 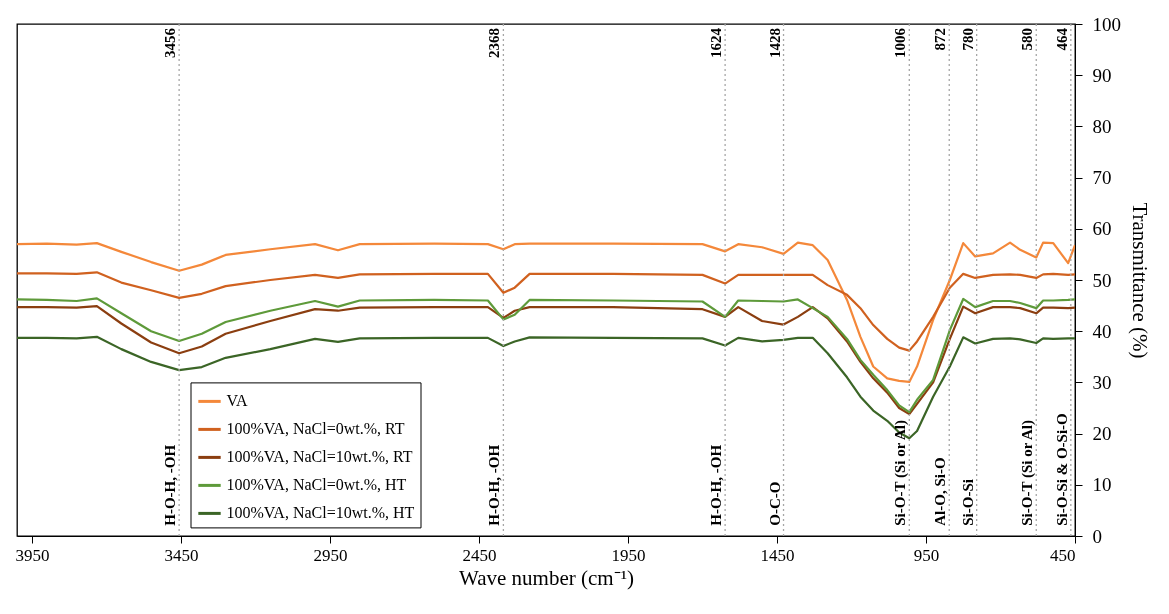 I want to click on y-tick-label: 100, so click(x=1106, y=24).